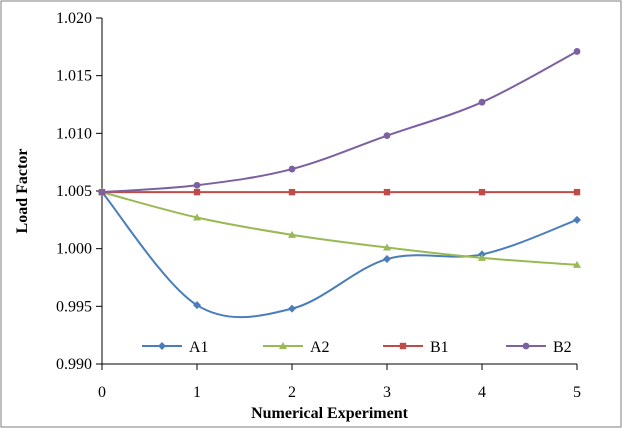  Describe the element at coordinates (74, 364) in the screenshot. I see `y-tick-label: 0.990` at that location.